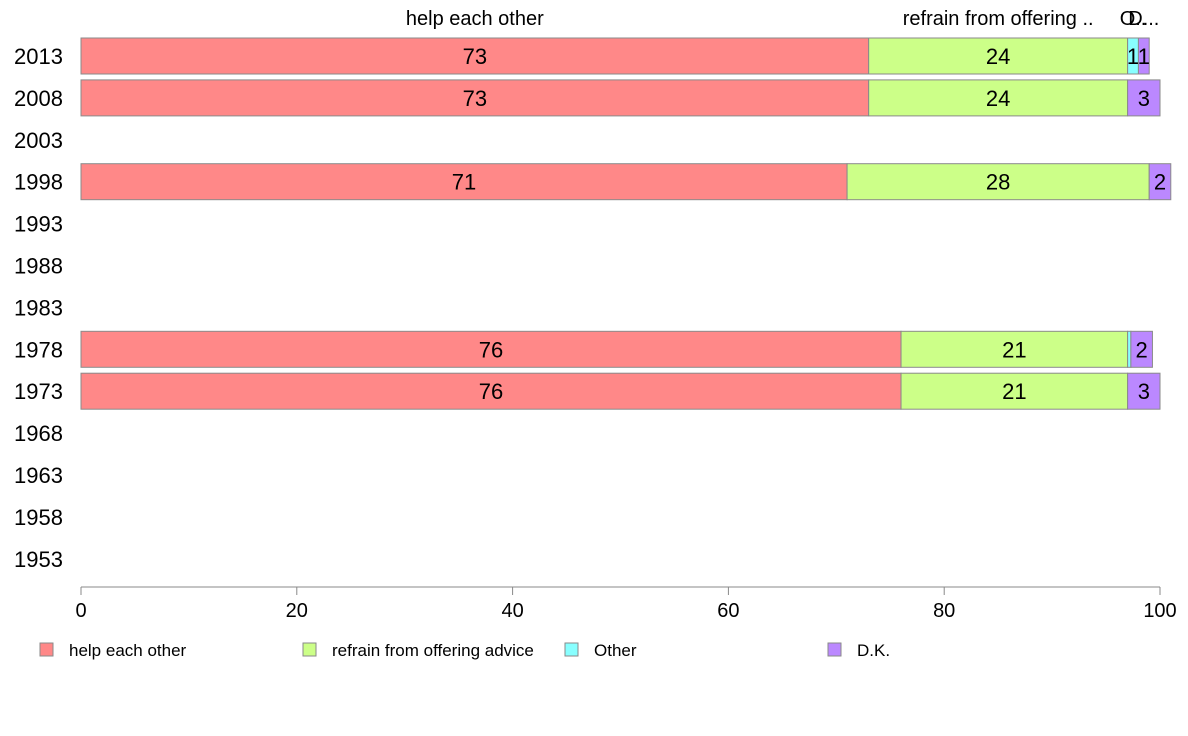 The width and height of the screenshot is (1188, 736). I want to click on x-tick-label: 20, so click(297, 611).